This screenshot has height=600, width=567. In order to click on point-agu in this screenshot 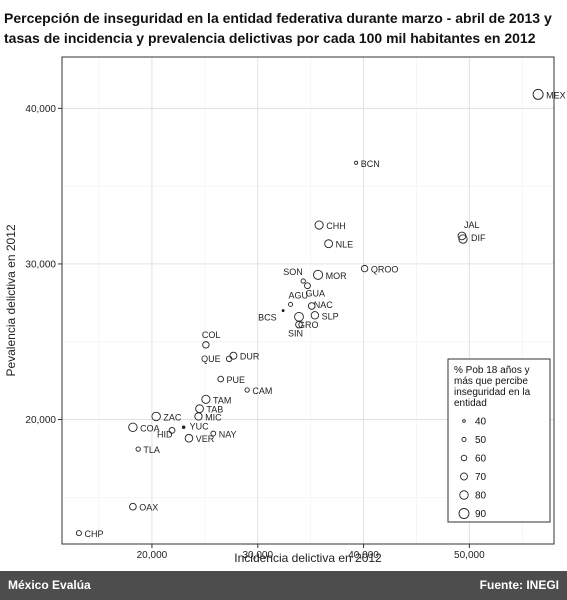, I will do `click(291, 304)`.